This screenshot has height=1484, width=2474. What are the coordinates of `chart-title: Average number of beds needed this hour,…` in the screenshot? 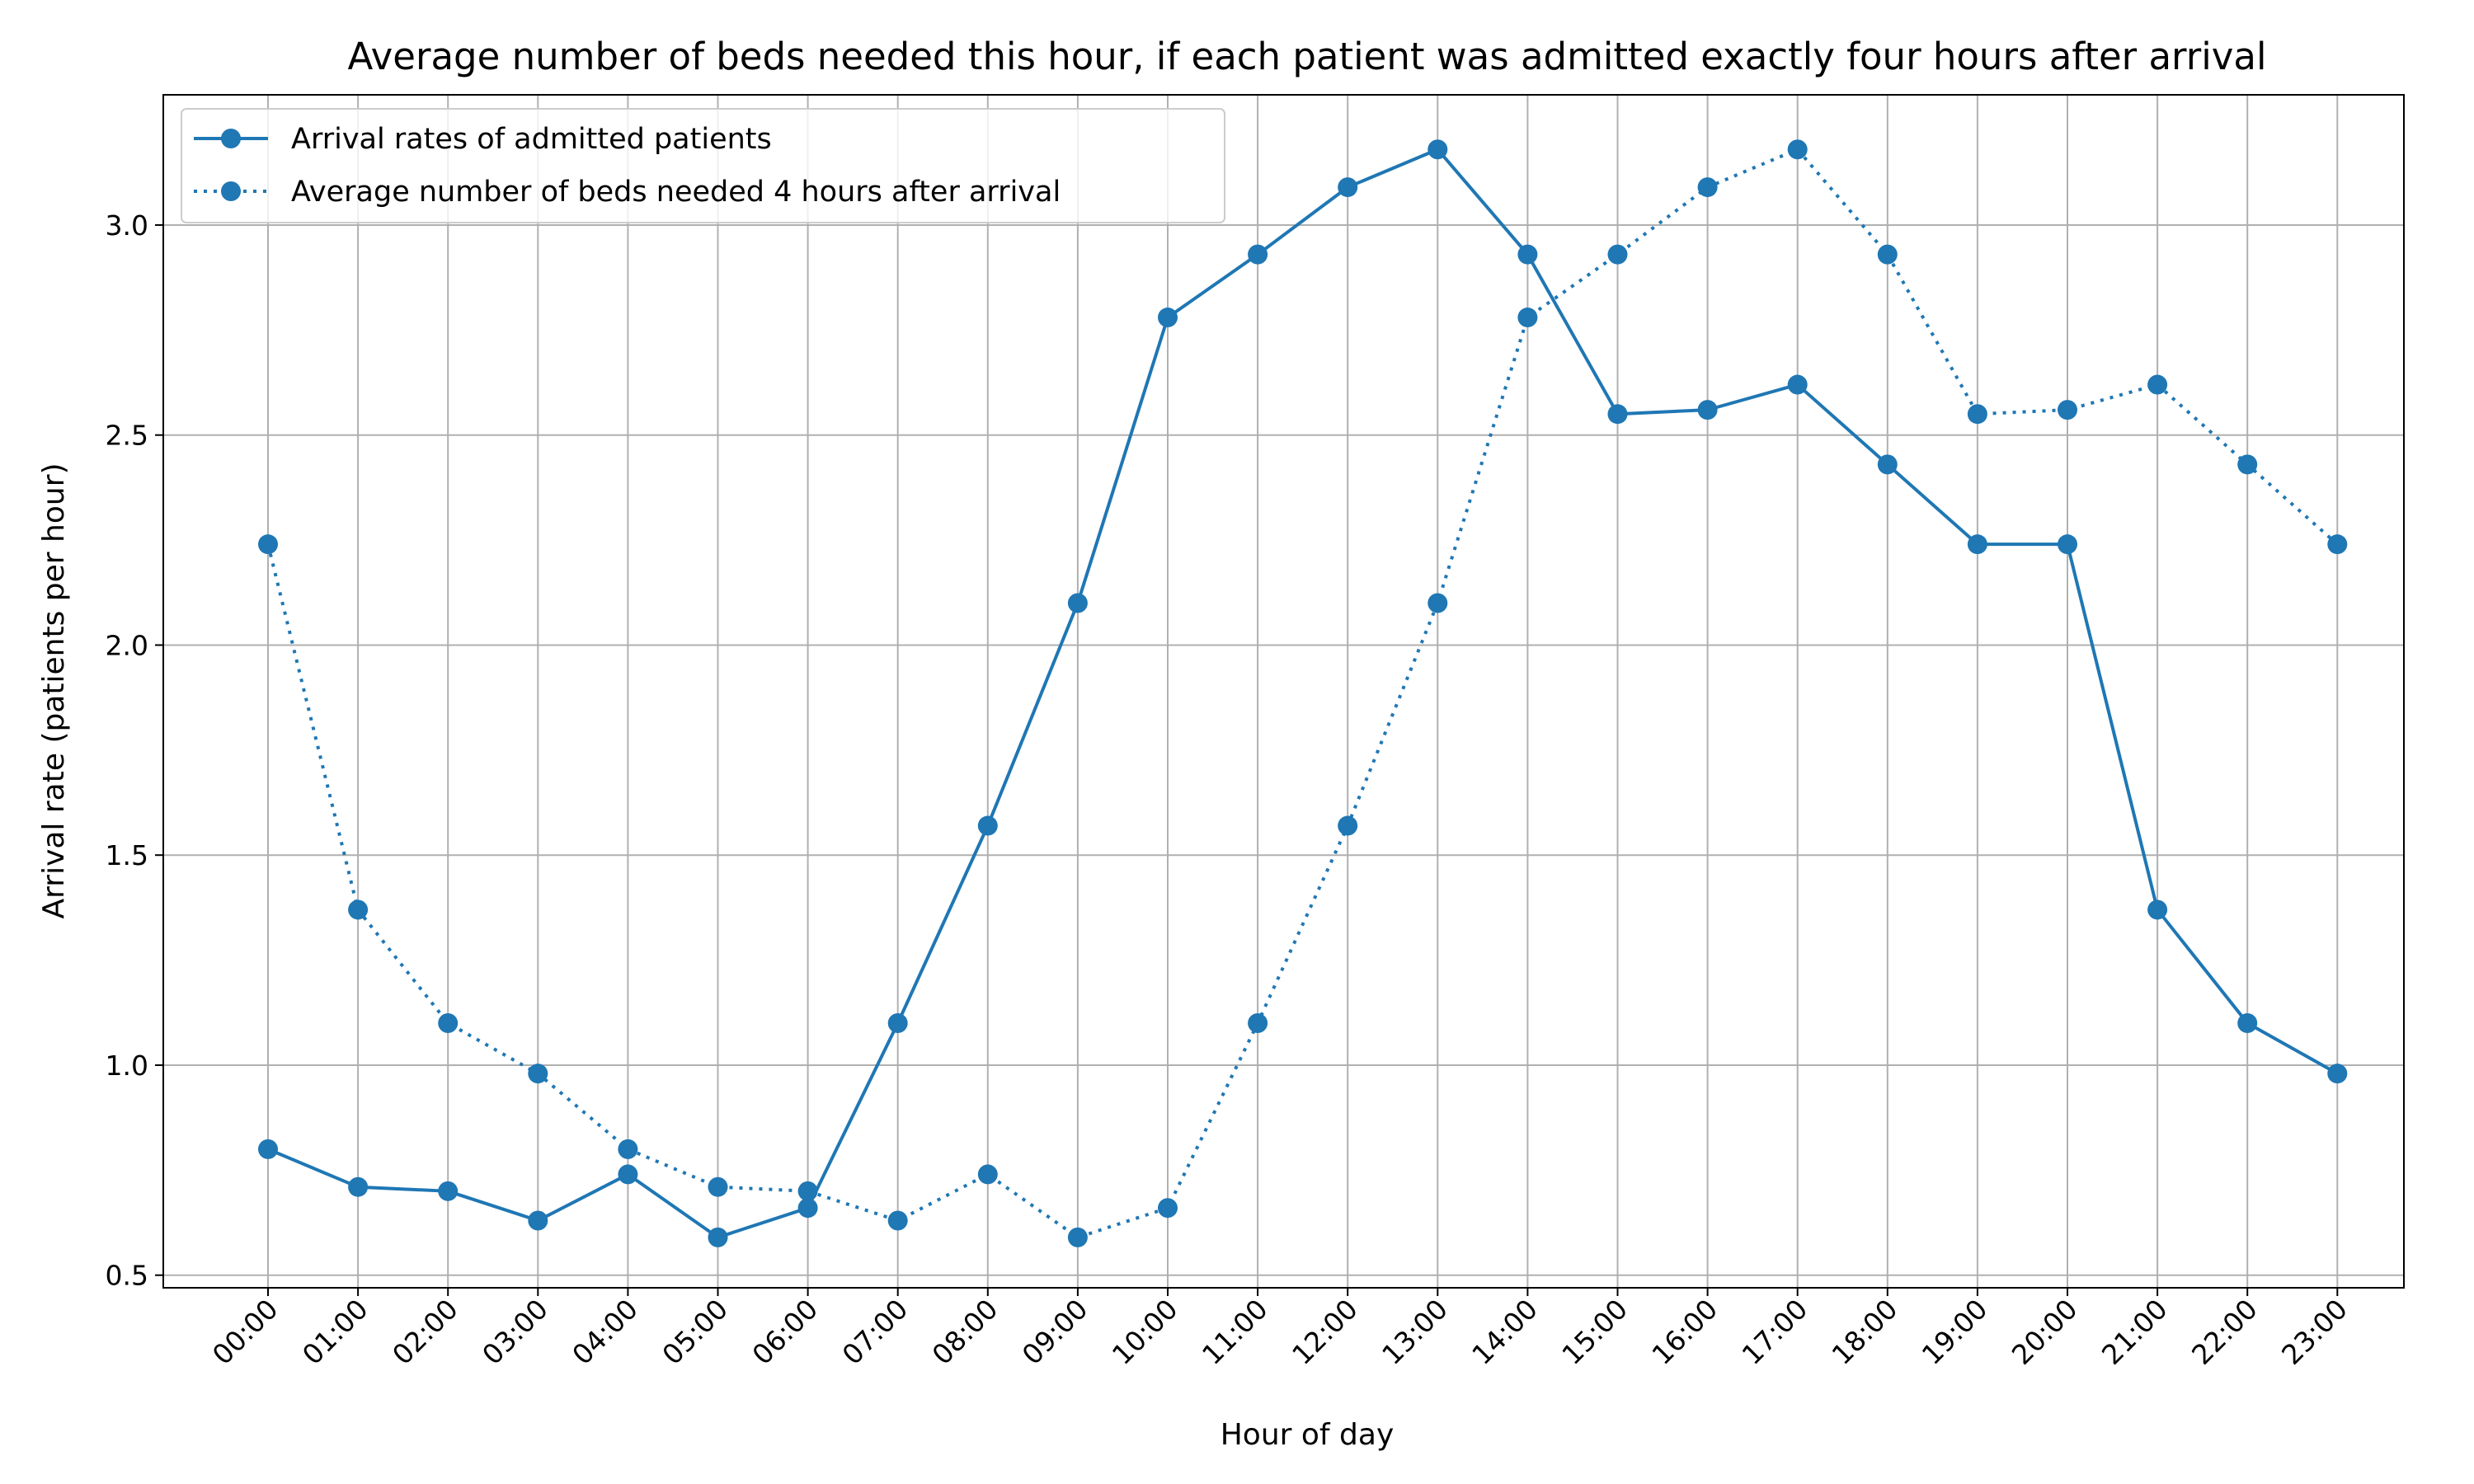 It's located at (1307, 56).